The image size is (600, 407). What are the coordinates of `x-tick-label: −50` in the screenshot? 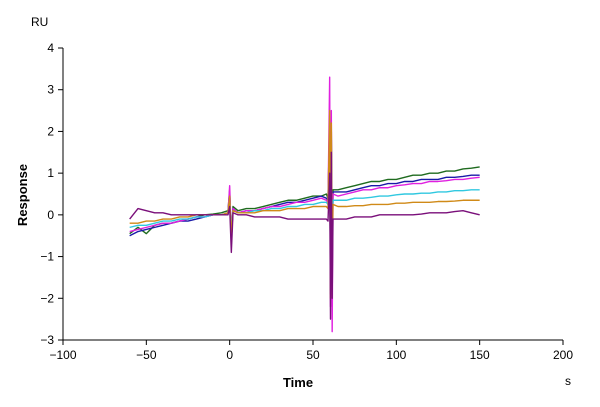 It's located at (146, 355).